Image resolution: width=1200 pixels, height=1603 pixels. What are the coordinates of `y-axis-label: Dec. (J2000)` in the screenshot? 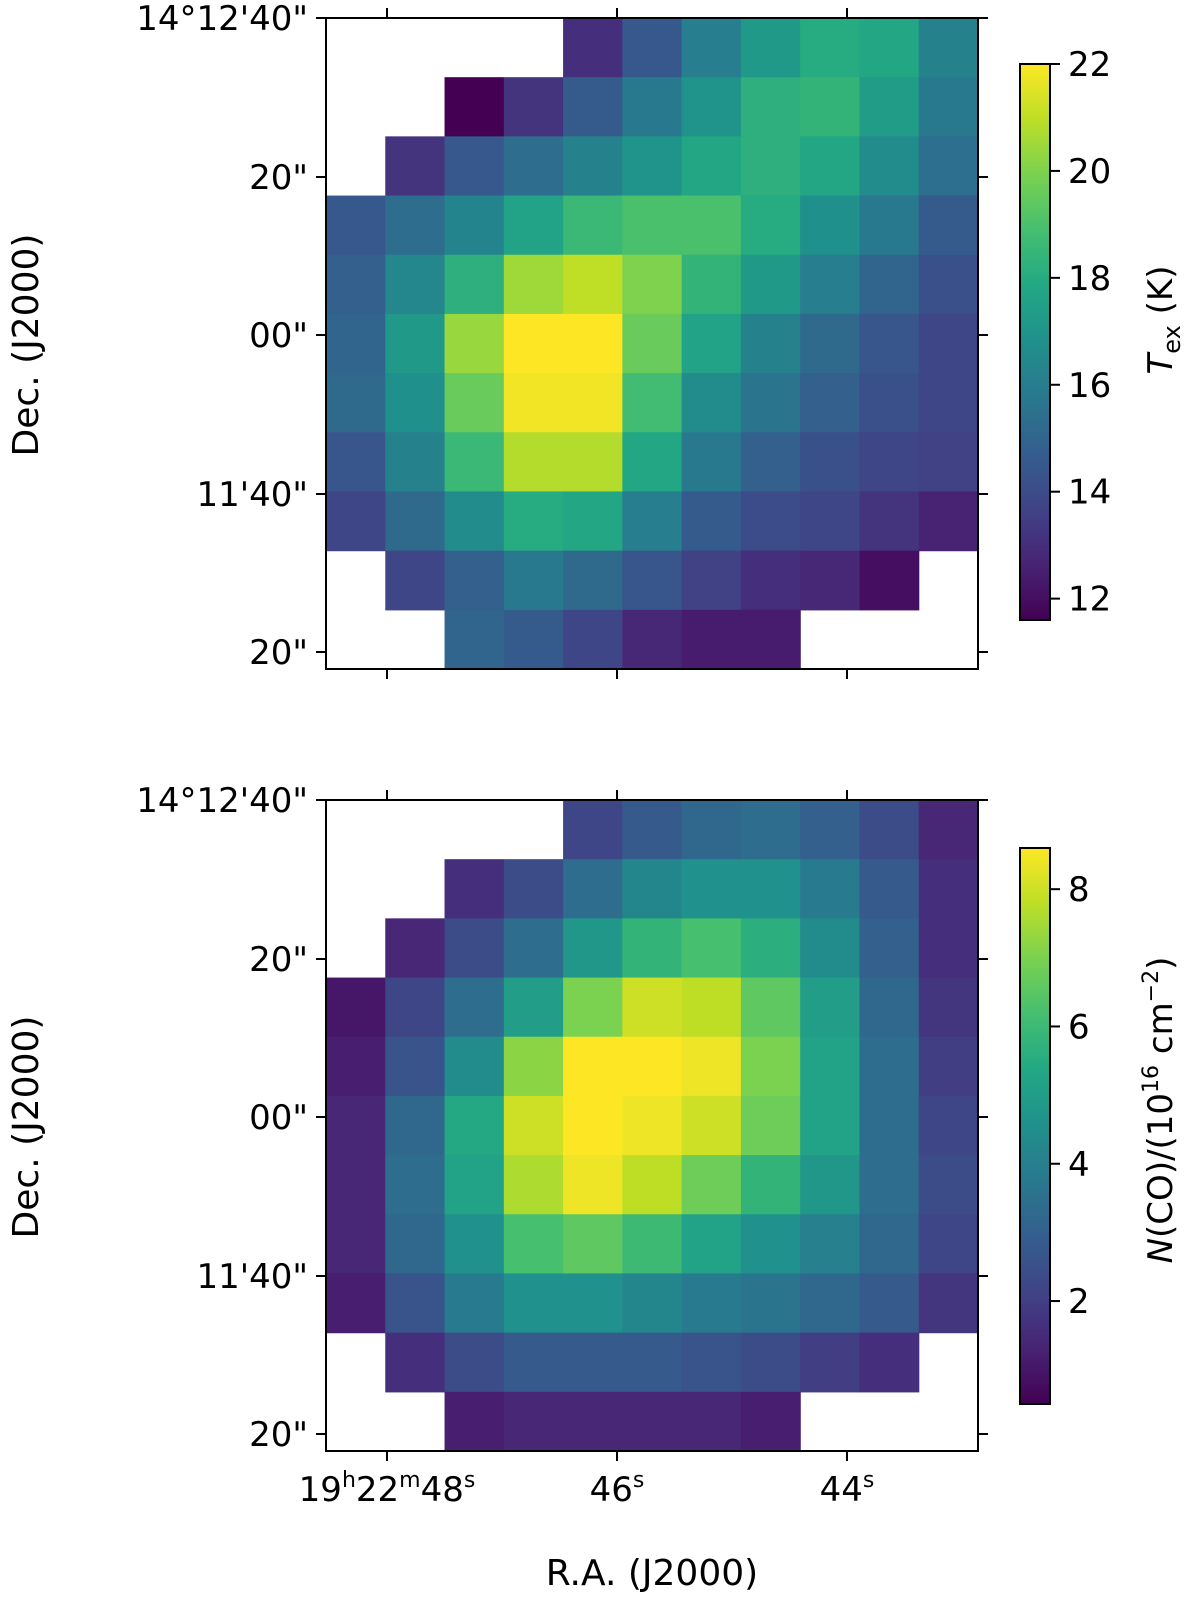 It's located at (26, 345).